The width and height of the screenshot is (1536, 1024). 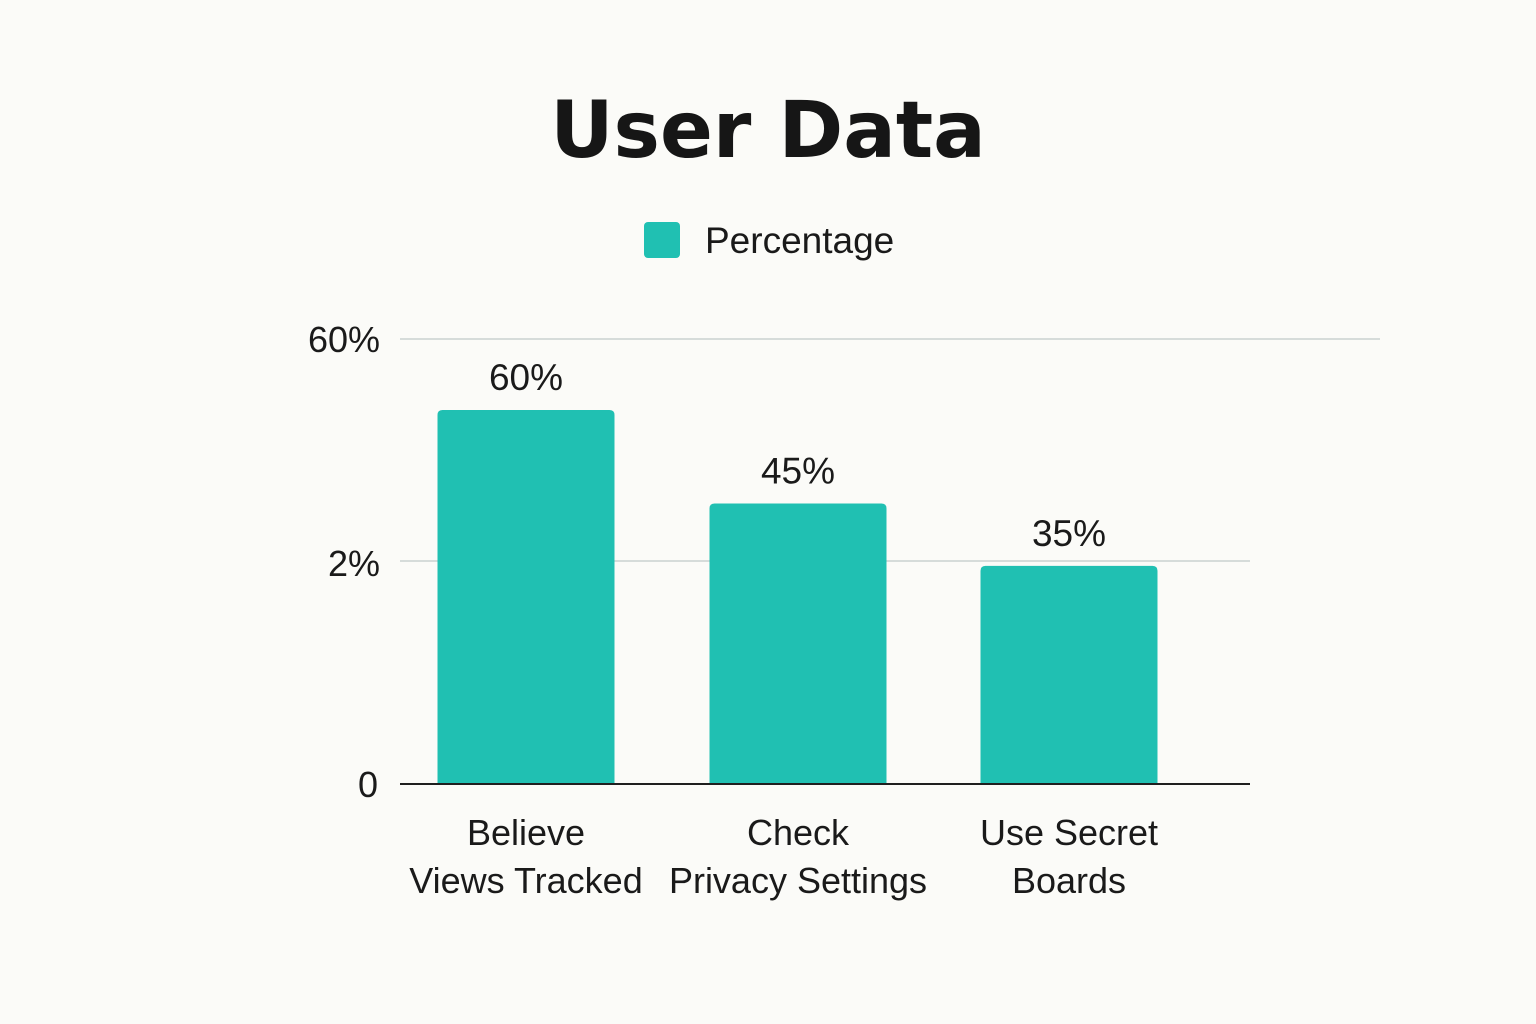 I want to click on category-label-2-line-2: Privacy Settings, so click(x=798, y=880).